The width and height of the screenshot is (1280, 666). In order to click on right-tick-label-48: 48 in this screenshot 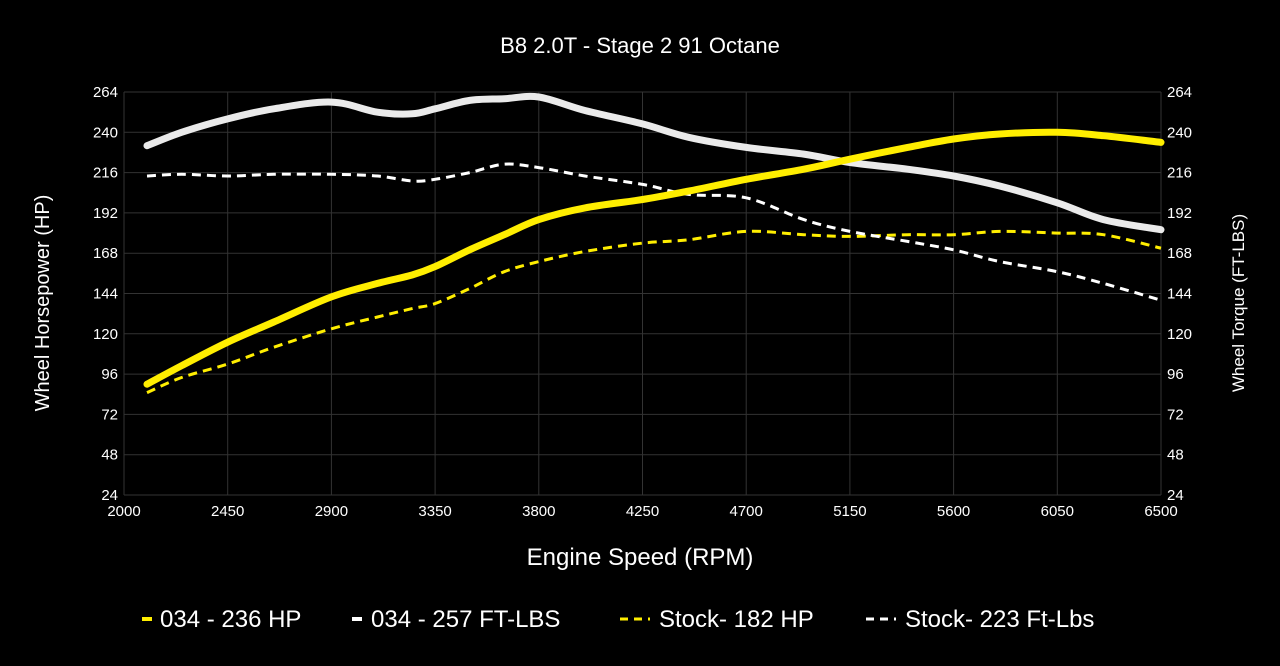, I will do `click(1175, 455)`.